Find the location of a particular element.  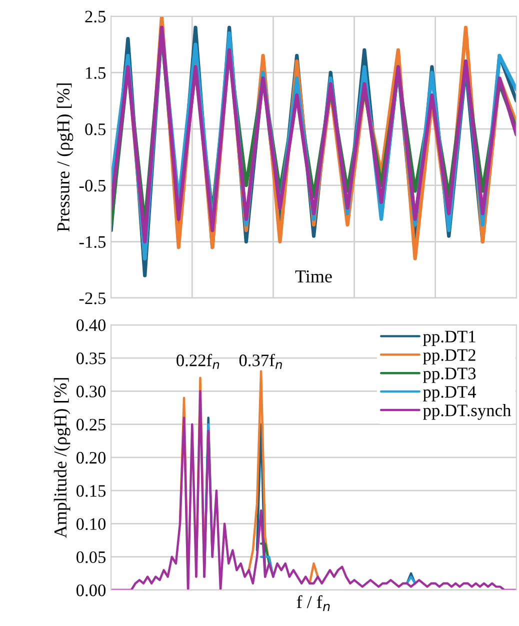

legend-label: pp.DT.synch is located at coordinates (467, 412).